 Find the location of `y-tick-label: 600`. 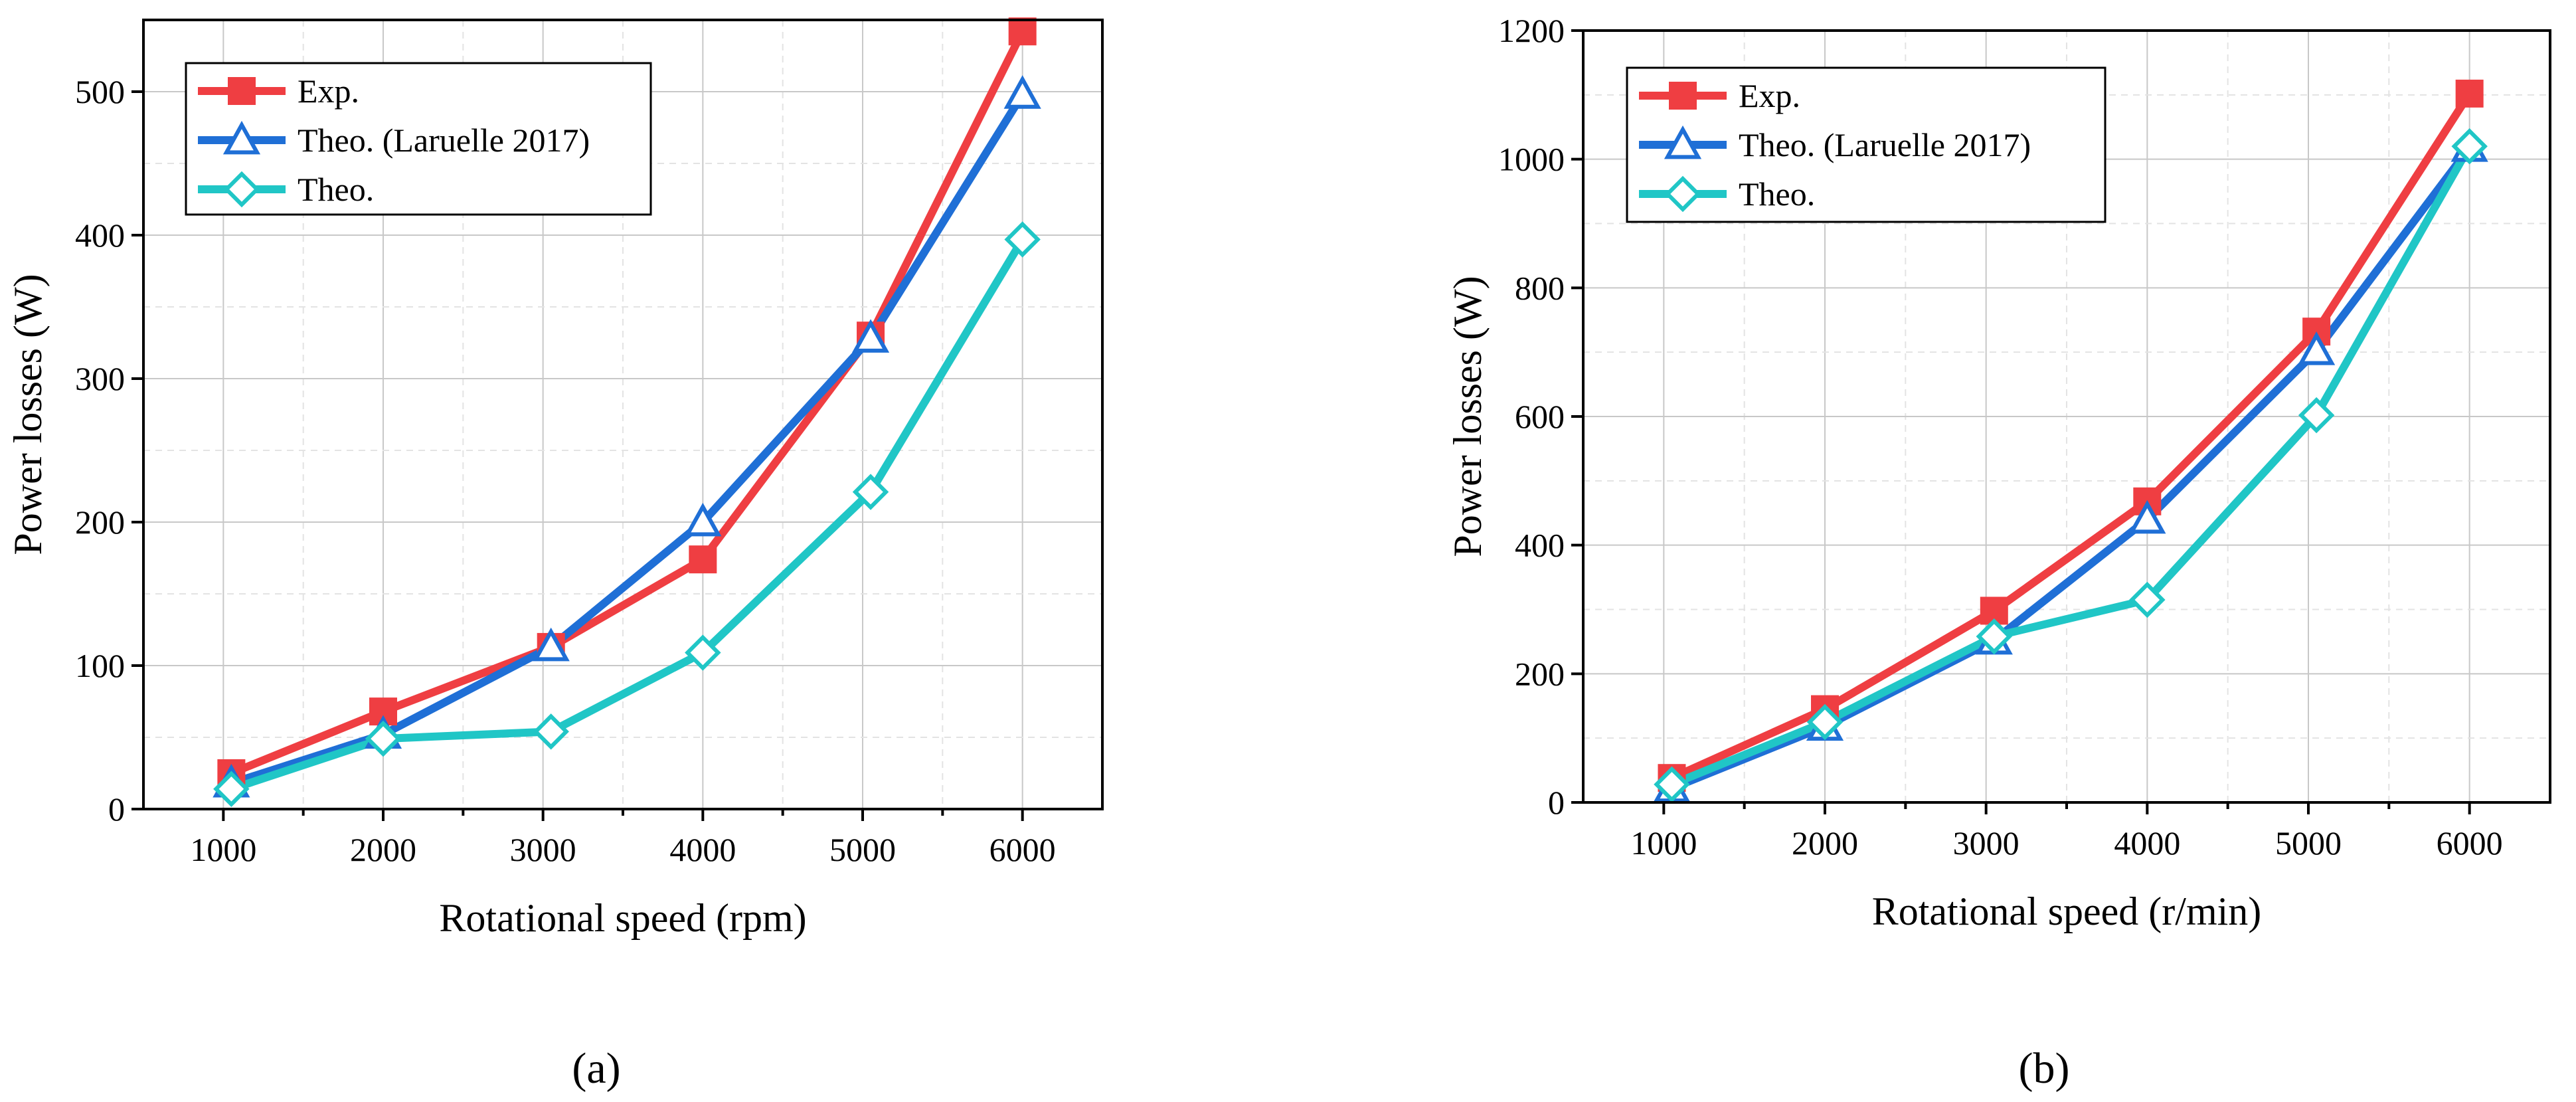

y-tick-label: 600 is located at coordinates (1540, 416).